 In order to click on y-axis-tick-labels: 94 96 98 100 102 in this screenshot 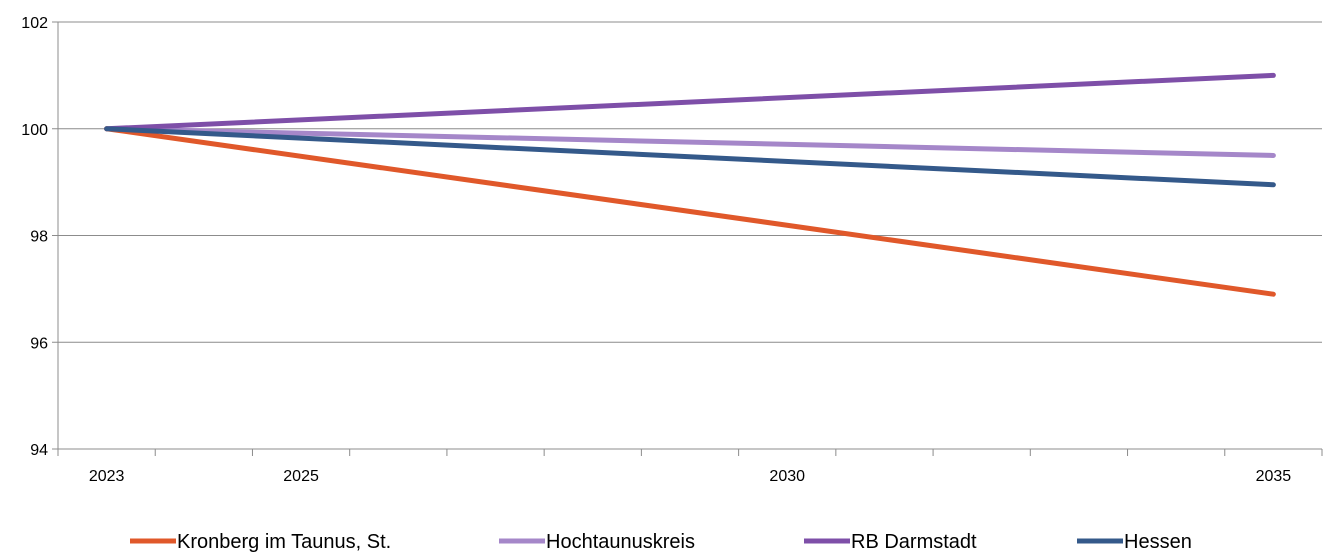, I will do `click(34, 237)`.